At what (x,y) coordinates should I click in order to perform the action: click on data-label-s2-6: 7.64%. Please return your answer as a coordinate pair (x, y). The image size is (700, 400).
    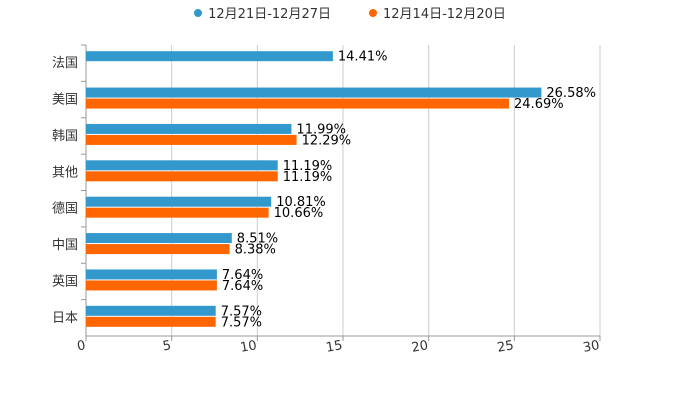
    Looking at the image, I should click on (242, 286).